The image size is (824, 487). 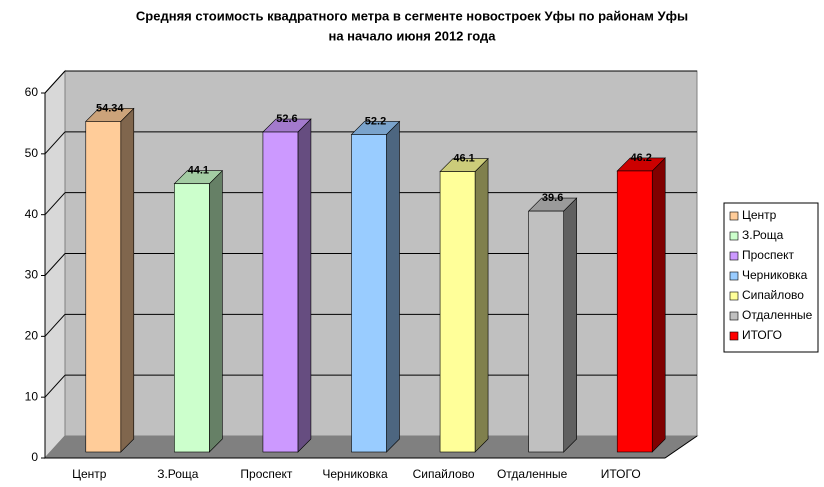 I want to click on legend-label: Отдаленные, so click(x=777, y=315).